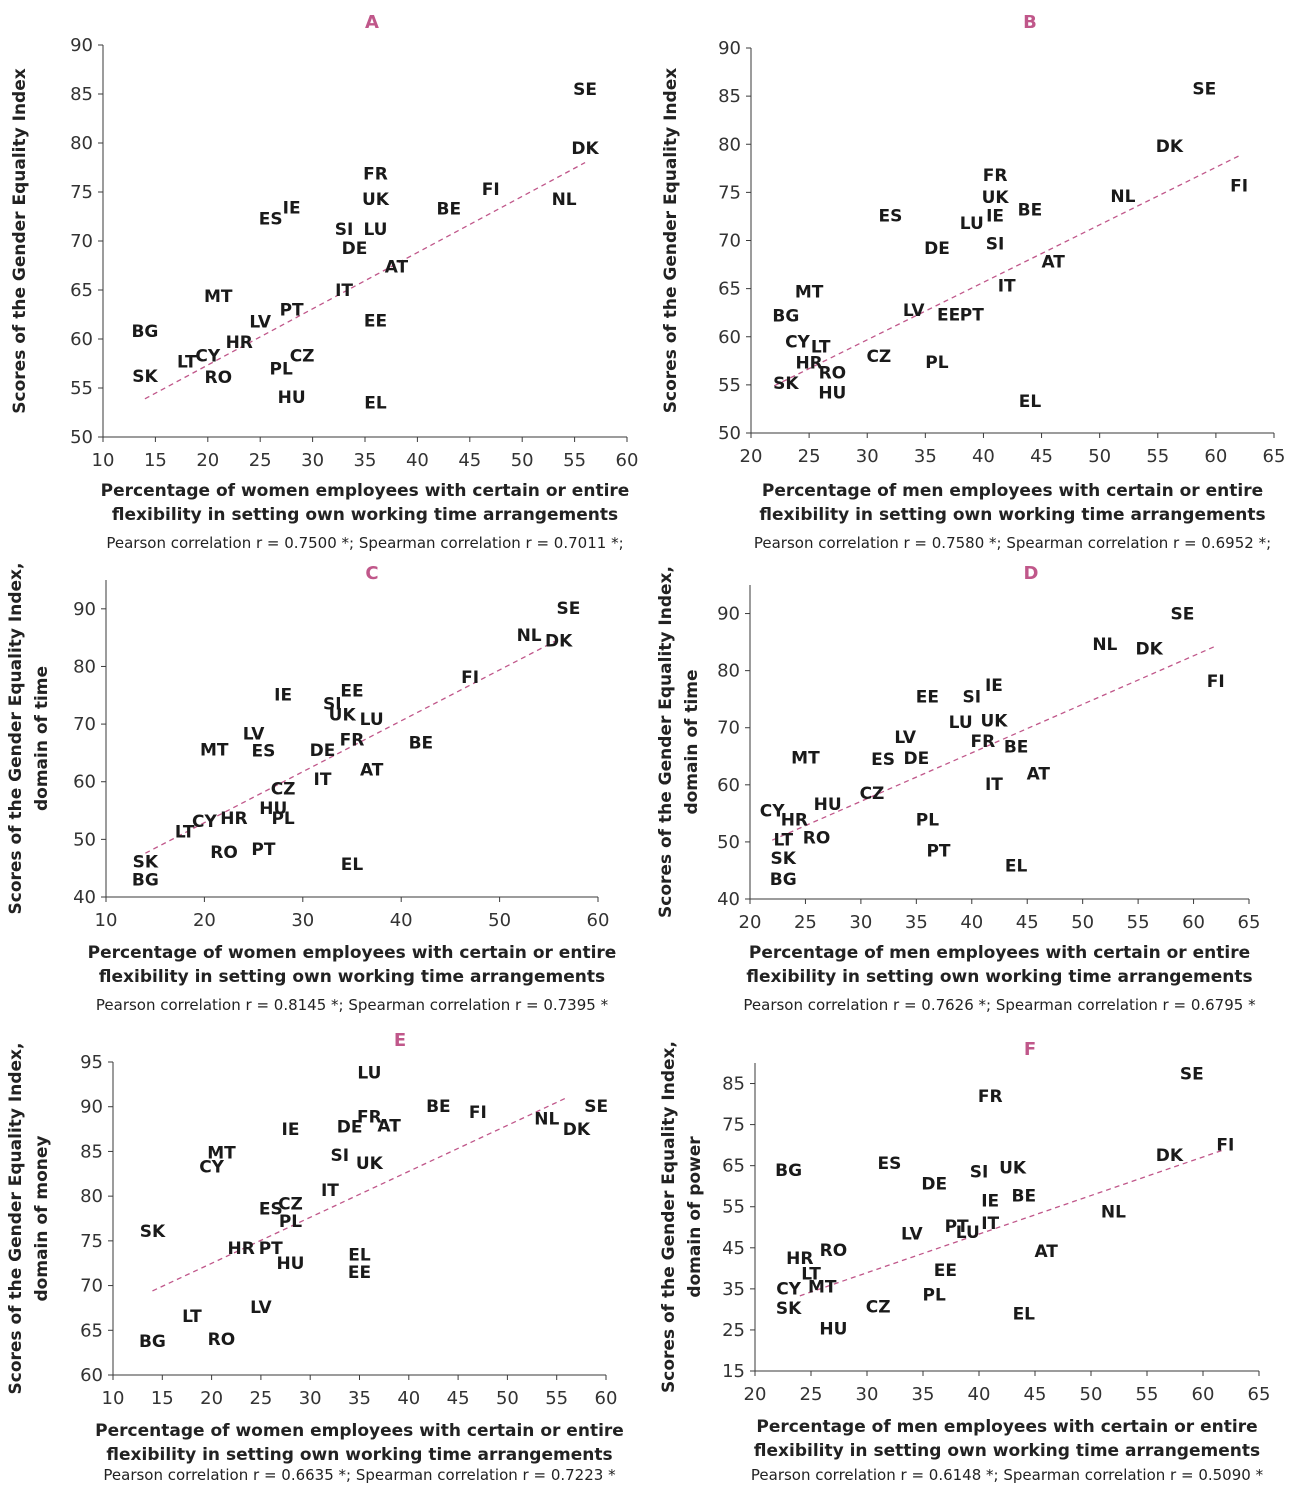  What do you see at coordinates (507, 1398) in the screenshot?
I see `x-tick-label: 50` at bounding box center [507, 1398].